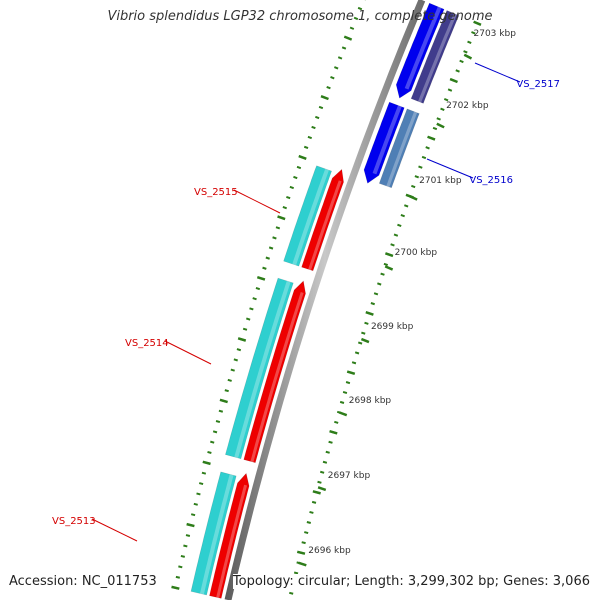 The image size is (600, 600). I want to click on gene-label-vs_2513: VS_2513, so click(74, 521).